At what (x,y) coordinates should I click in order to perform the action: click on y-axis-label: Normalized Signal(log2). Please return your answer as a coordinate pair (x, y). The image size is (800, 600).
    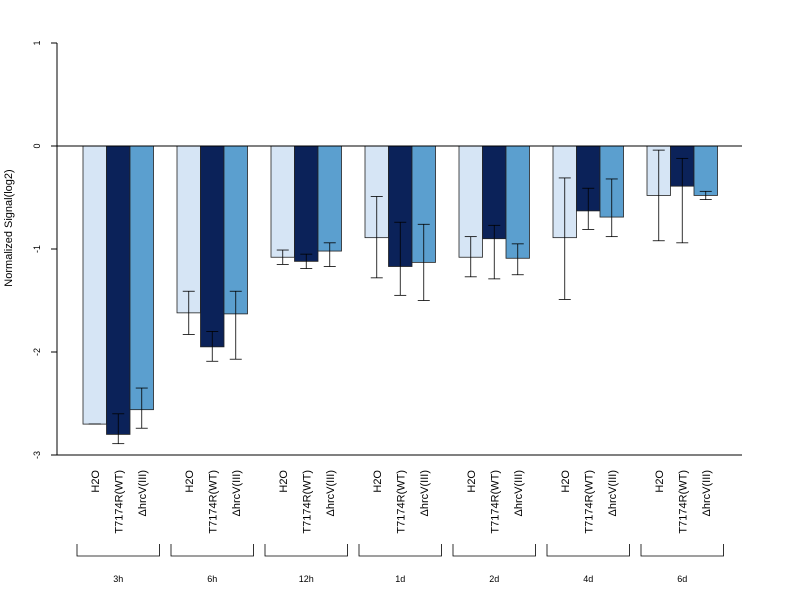
    Looking at the image, I should click on (9, 227).